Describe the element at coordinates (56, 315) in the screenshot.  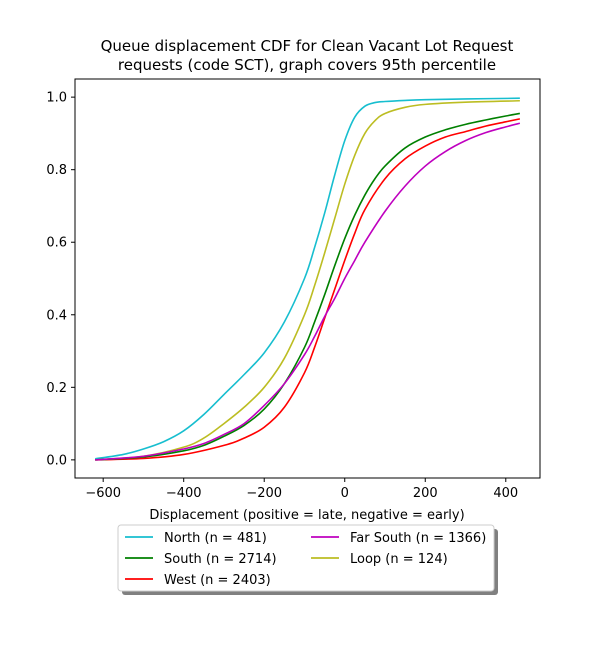
I see `y-tick-label: 0.4` at that location.